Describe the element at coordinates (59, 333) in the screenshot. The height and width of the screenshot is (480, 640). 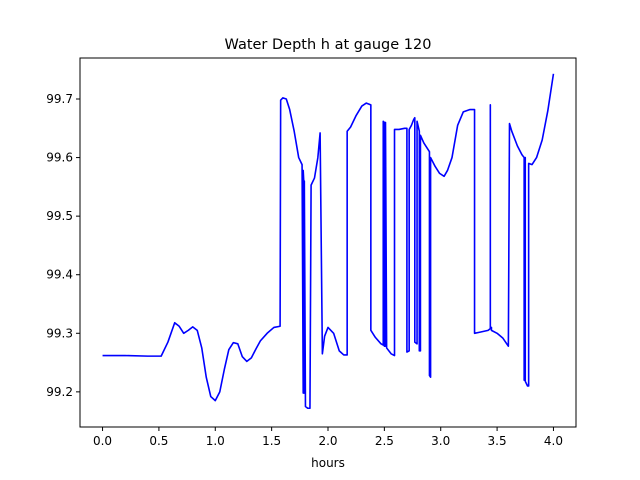
I see `y-tick-label: 99.3` at that location.